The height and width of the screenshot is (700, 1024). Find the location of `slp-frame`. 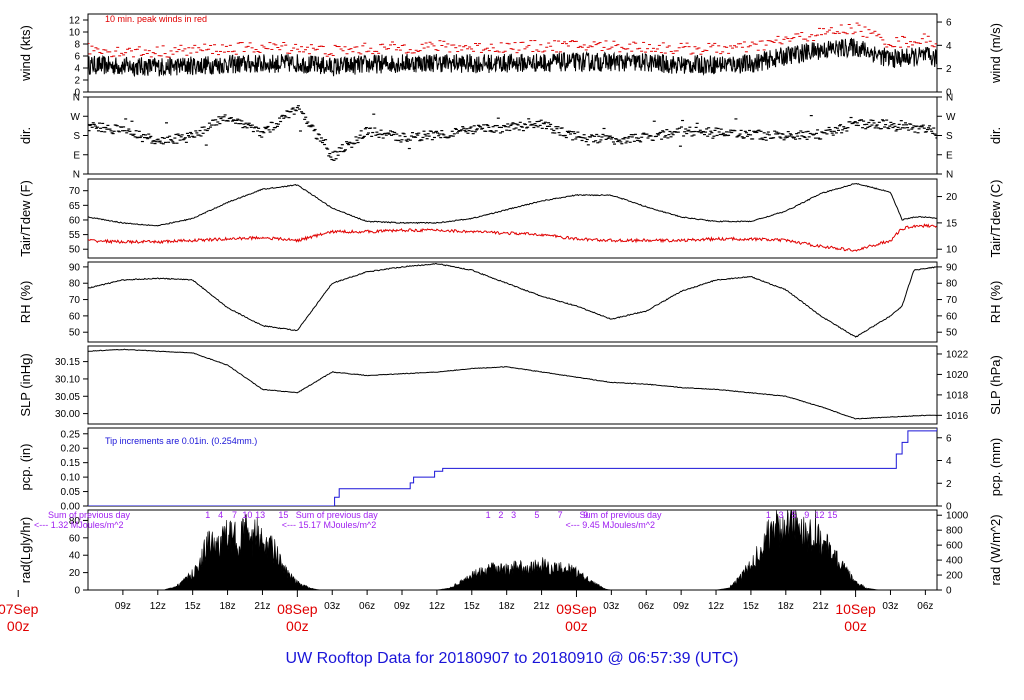

slp-frame is located at coordinates (512, 385).